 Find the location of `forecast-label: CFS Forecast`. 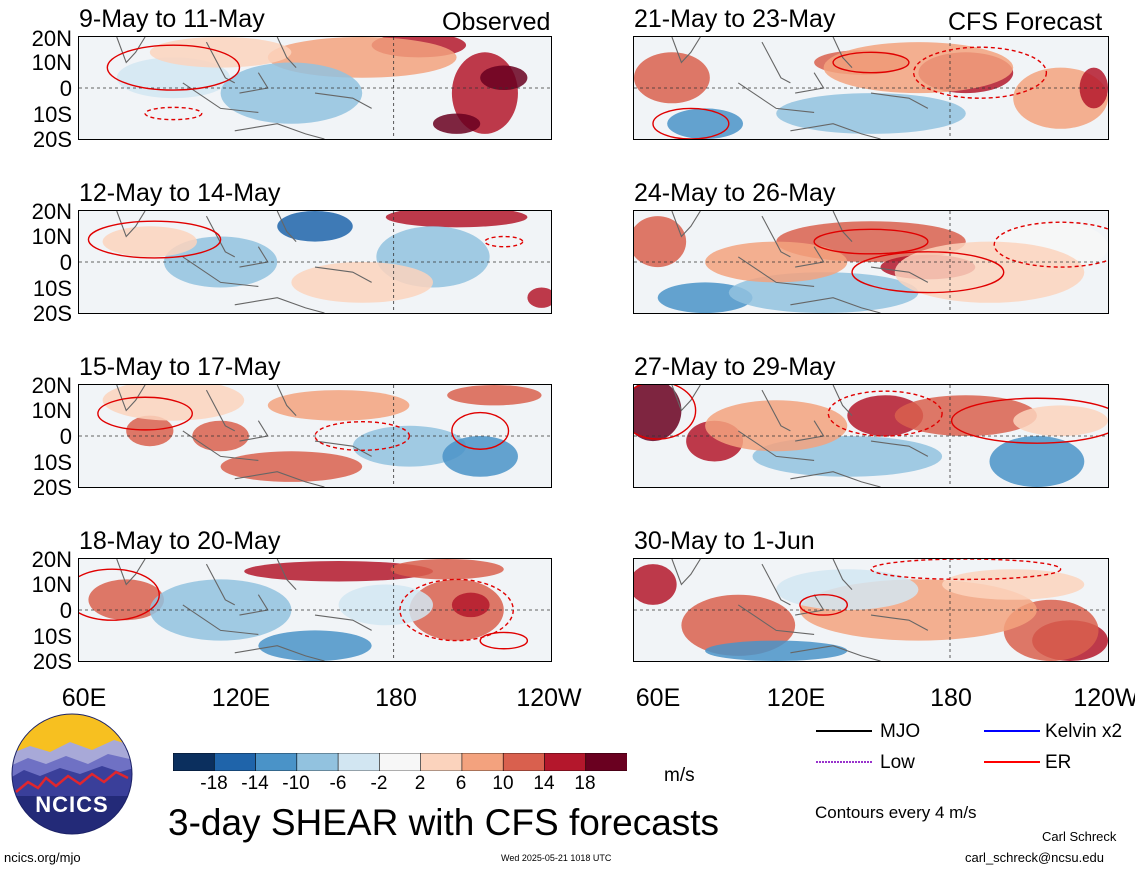

forecast-label: CFS Forecast is located at coordinates (1025, 22).